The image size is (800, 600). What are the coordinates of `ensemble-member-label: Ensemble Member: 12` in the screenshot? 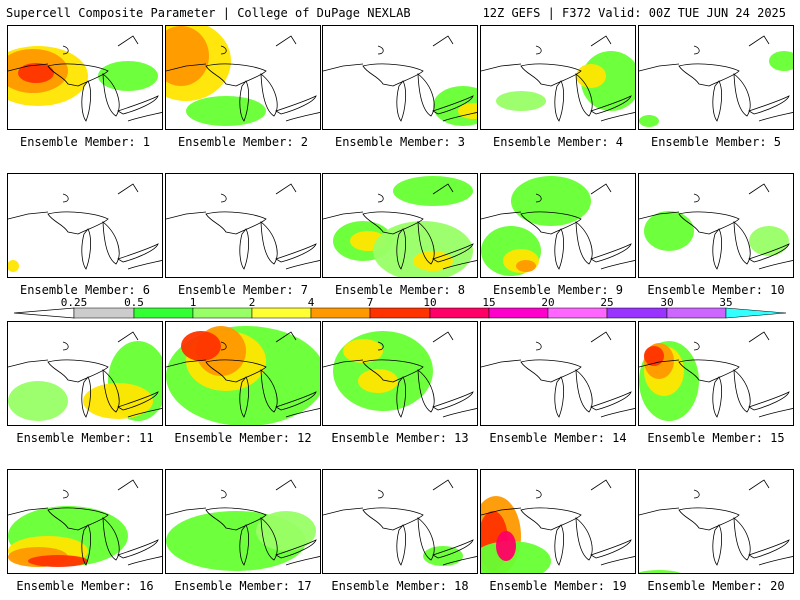 It's located at (243, 438).